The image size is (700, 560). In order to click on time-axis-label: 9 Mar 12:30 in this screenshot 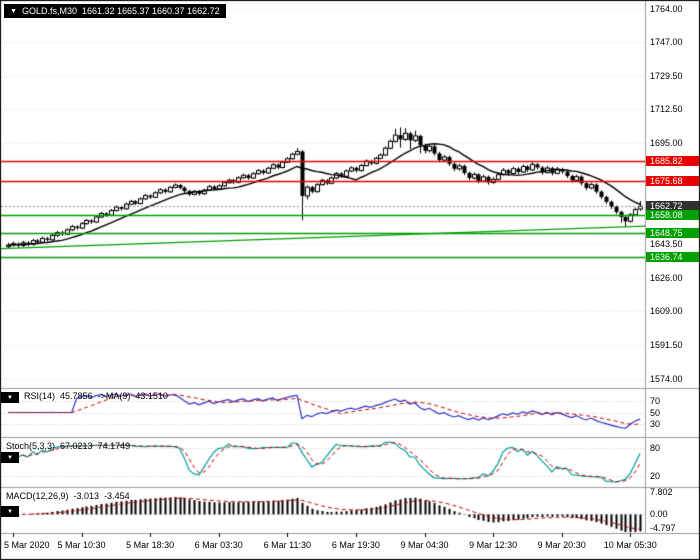, I will do `click(493, 545)`.